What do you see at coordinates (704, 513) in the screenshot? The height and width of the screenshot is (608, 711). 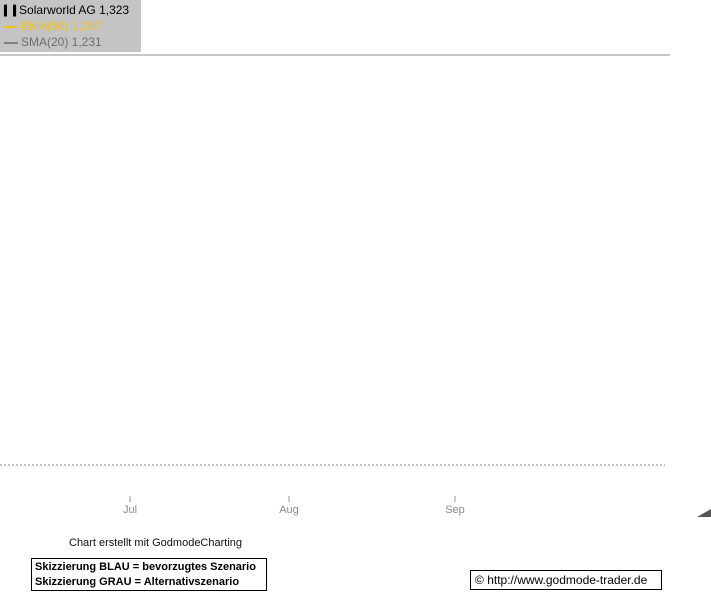 I see `corner-mark` at bounding box center [704, 513].